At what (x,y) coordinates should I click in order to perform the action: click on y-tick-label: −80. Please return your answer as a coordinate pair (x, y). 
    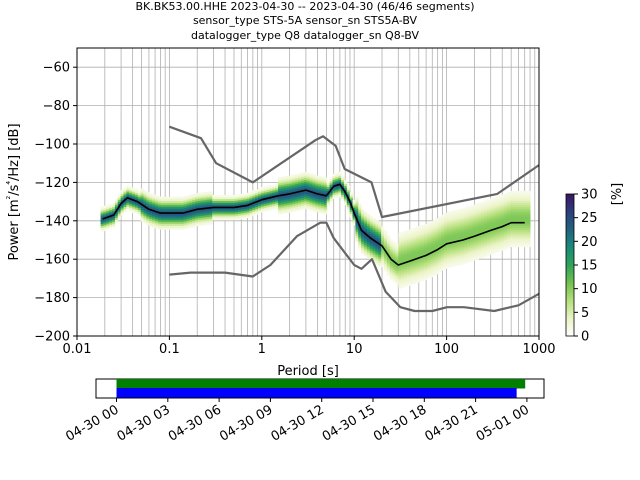
    Looking at the image, I should click on (56, 106).